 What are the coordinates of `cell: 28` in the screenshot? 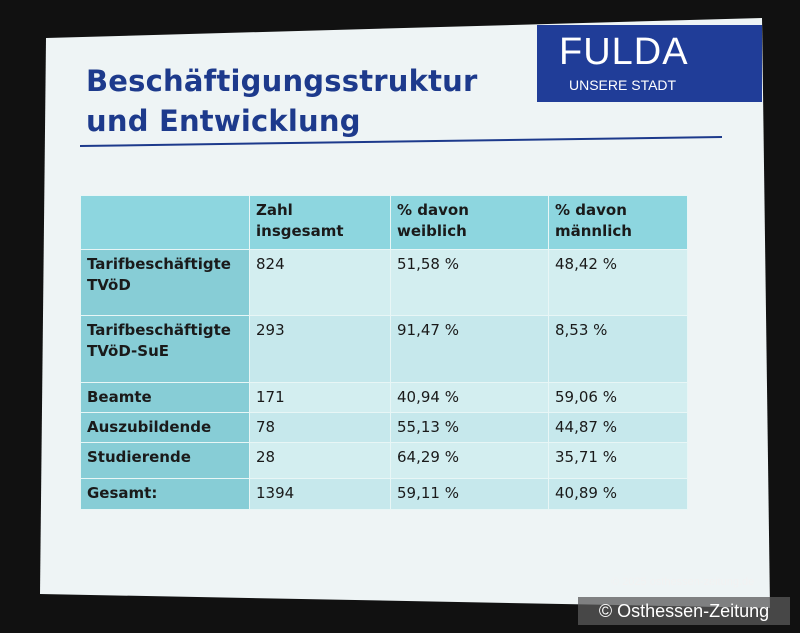 It's located at (320, 460).